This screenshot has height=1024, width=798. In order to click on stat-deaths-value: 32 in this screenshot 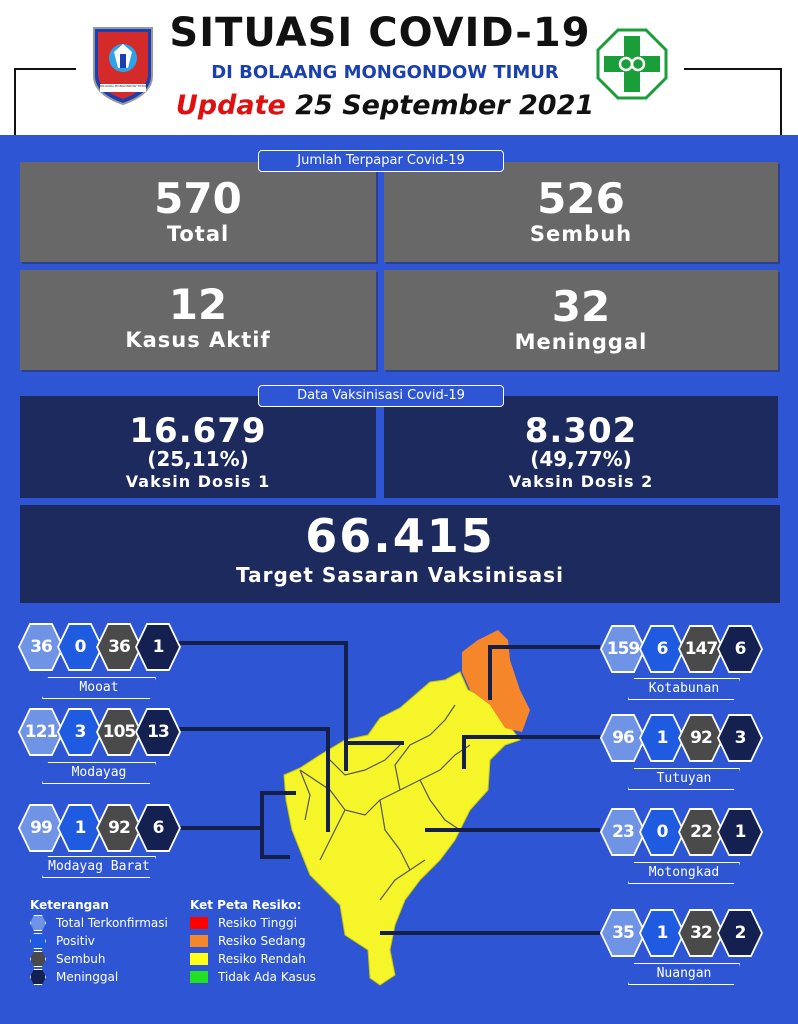, I will do `click(581, 306)`.